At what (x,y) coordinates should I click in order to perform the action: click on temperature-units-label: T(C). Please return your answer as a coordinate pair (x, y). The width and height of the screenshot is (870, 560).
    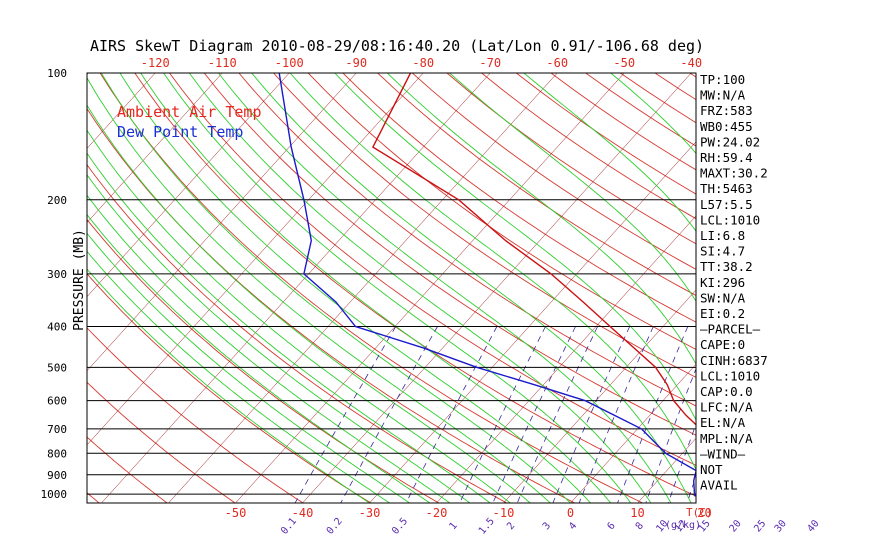
    Looking at the image, I should click on (699, 512).